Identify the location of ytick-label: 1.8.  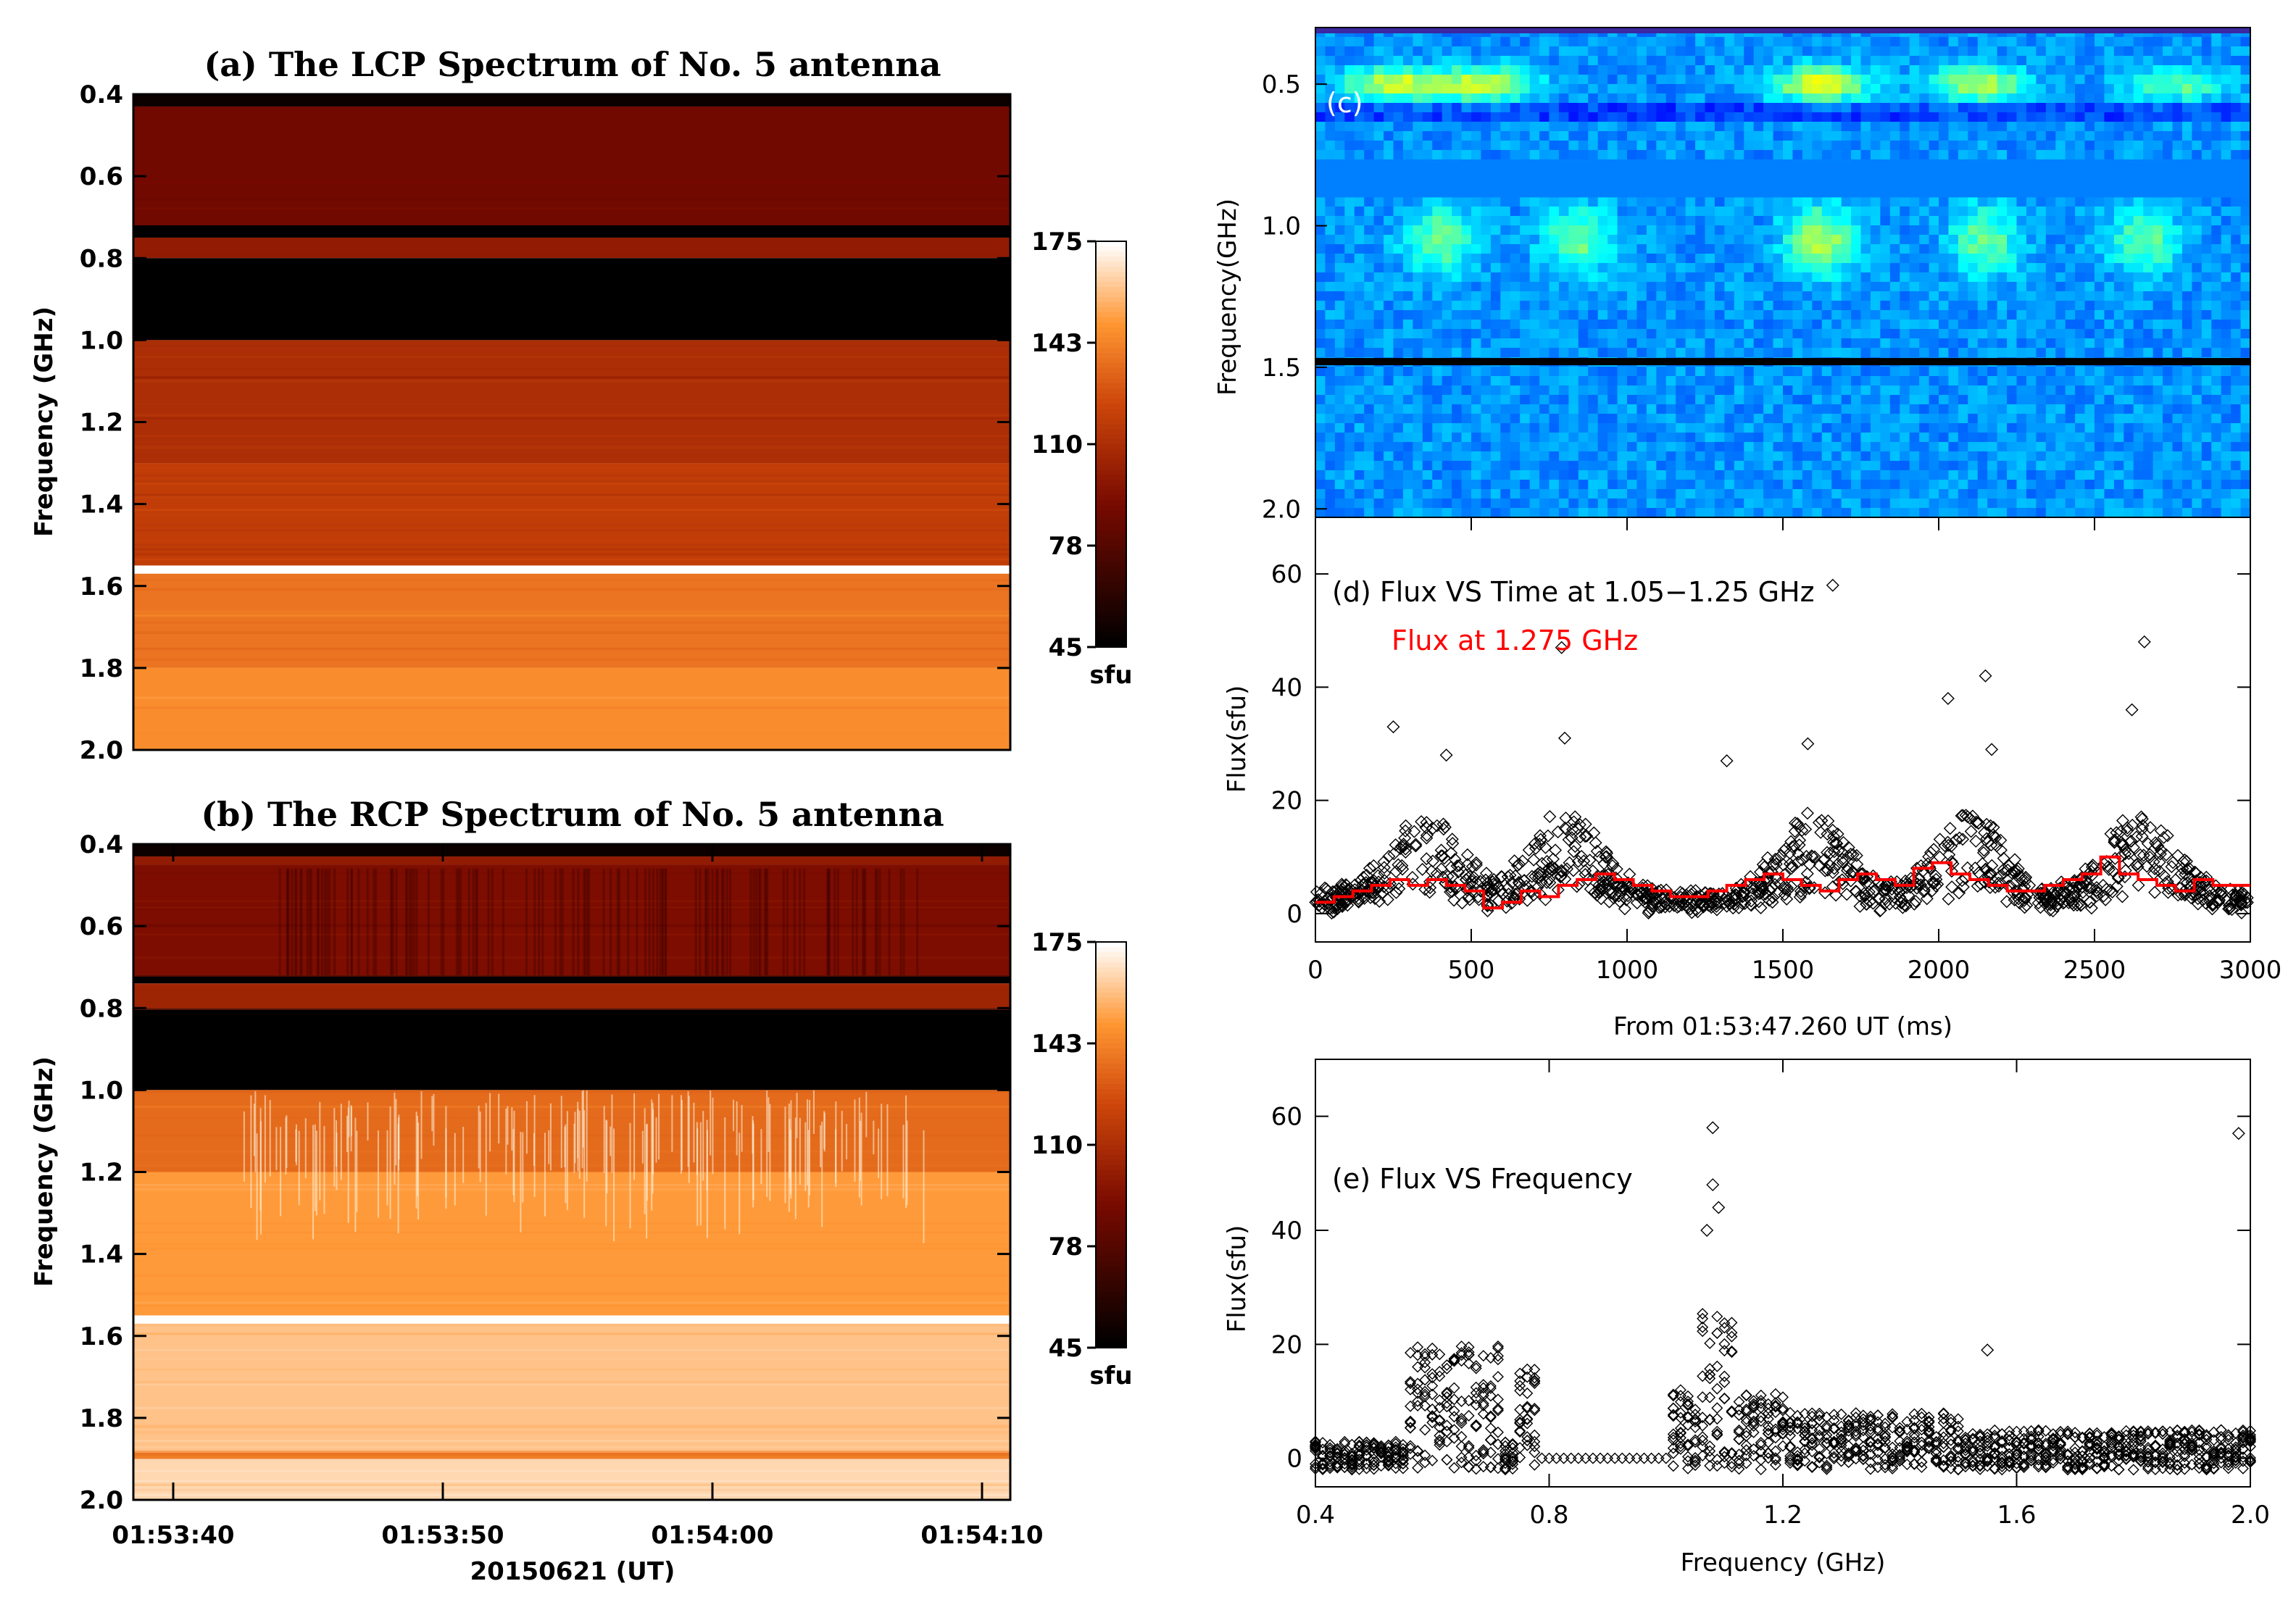
(101, 668).